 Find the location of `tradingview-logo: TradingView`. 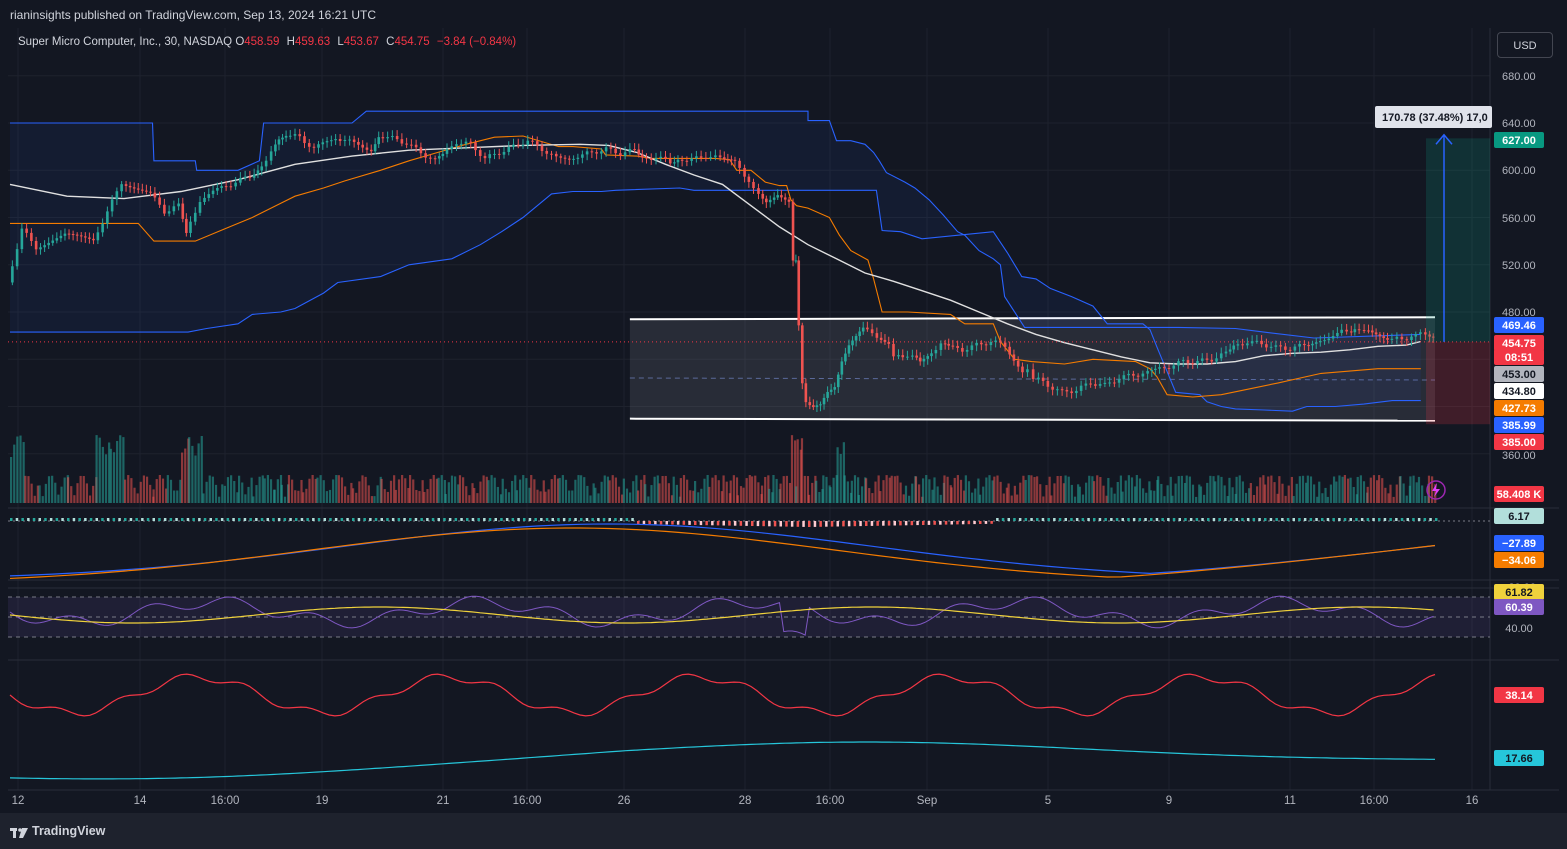

tradingview-logo: TradingView is located at coordinates (57, 831).